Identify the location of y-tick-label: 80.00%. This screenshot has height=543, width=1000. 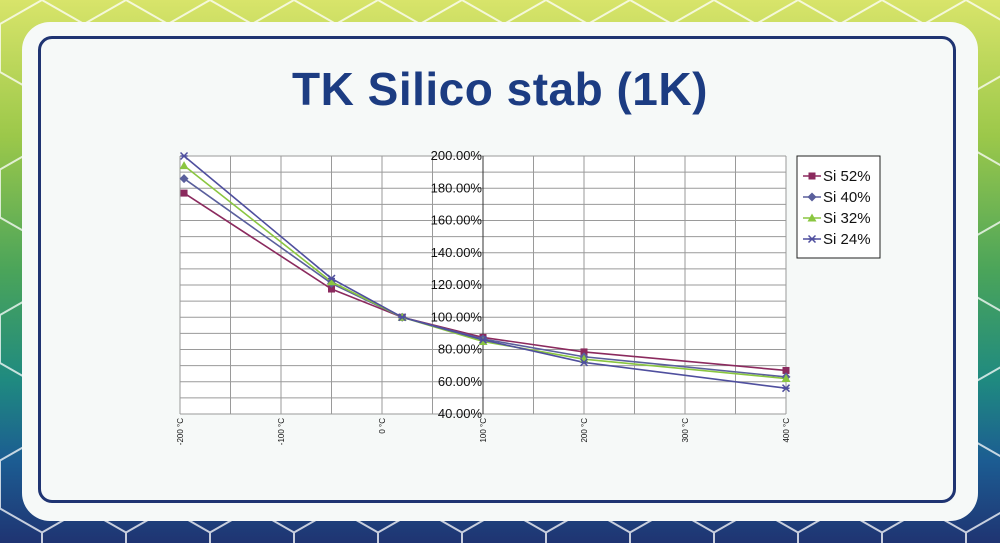
(460, 349).